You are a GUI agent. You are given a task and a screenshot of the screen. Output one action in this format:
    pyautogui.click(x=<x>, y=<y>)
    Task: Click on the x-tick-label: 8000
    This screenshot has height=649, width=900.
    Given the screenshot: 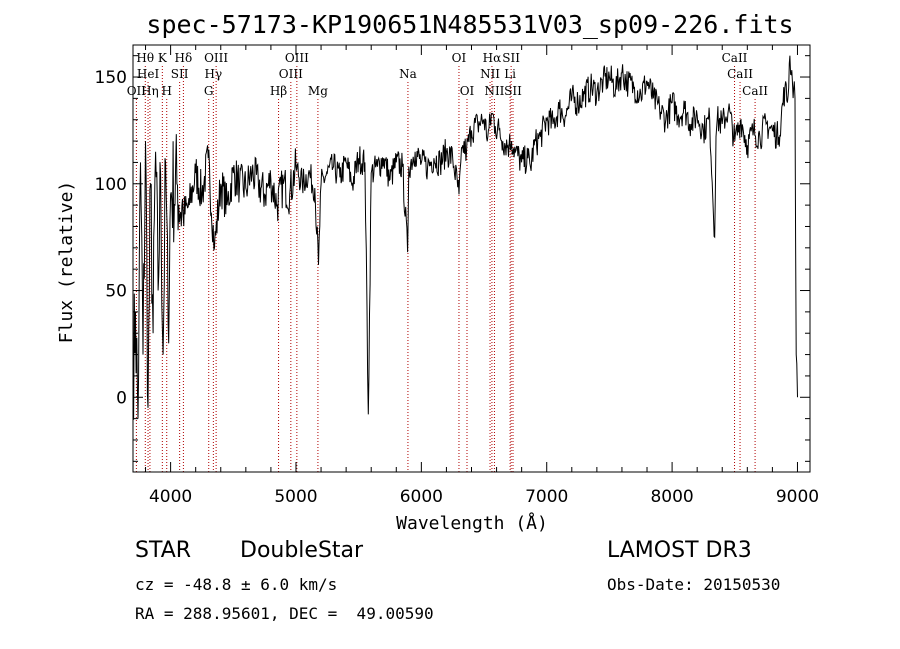 What is the action you would take?
    pyautogui.click(x=671, y=497)
    